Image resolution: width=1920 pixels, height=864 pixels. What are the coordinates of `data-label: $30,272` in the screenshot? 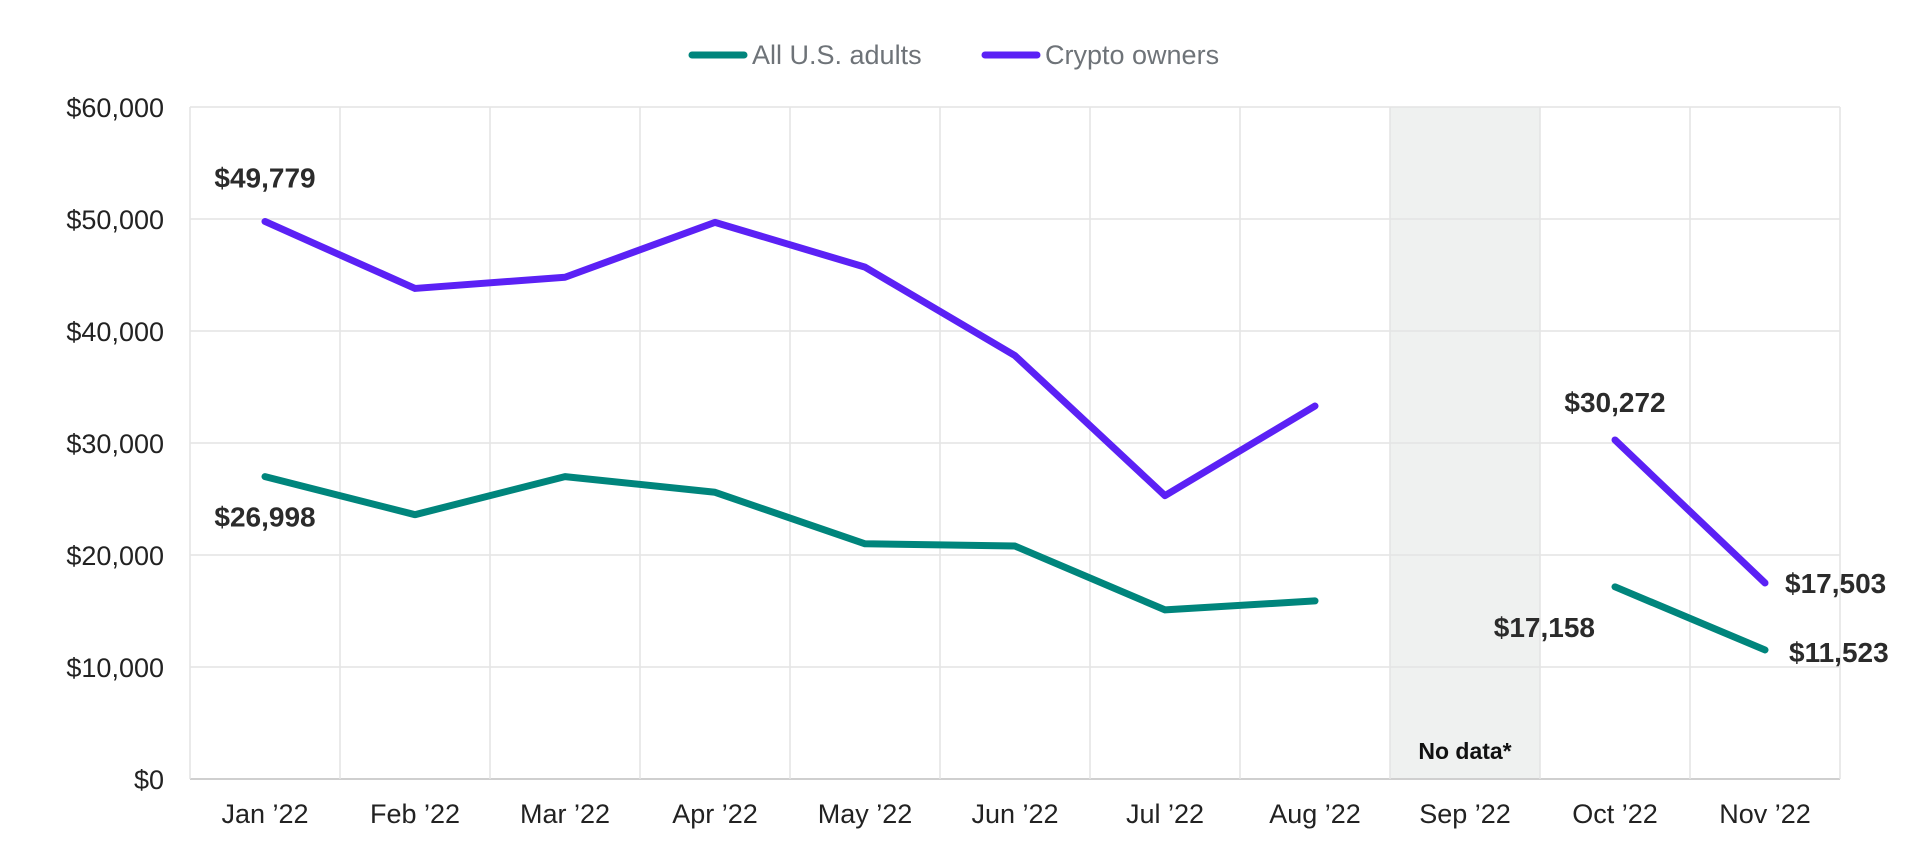 It's located at (1614, 402).